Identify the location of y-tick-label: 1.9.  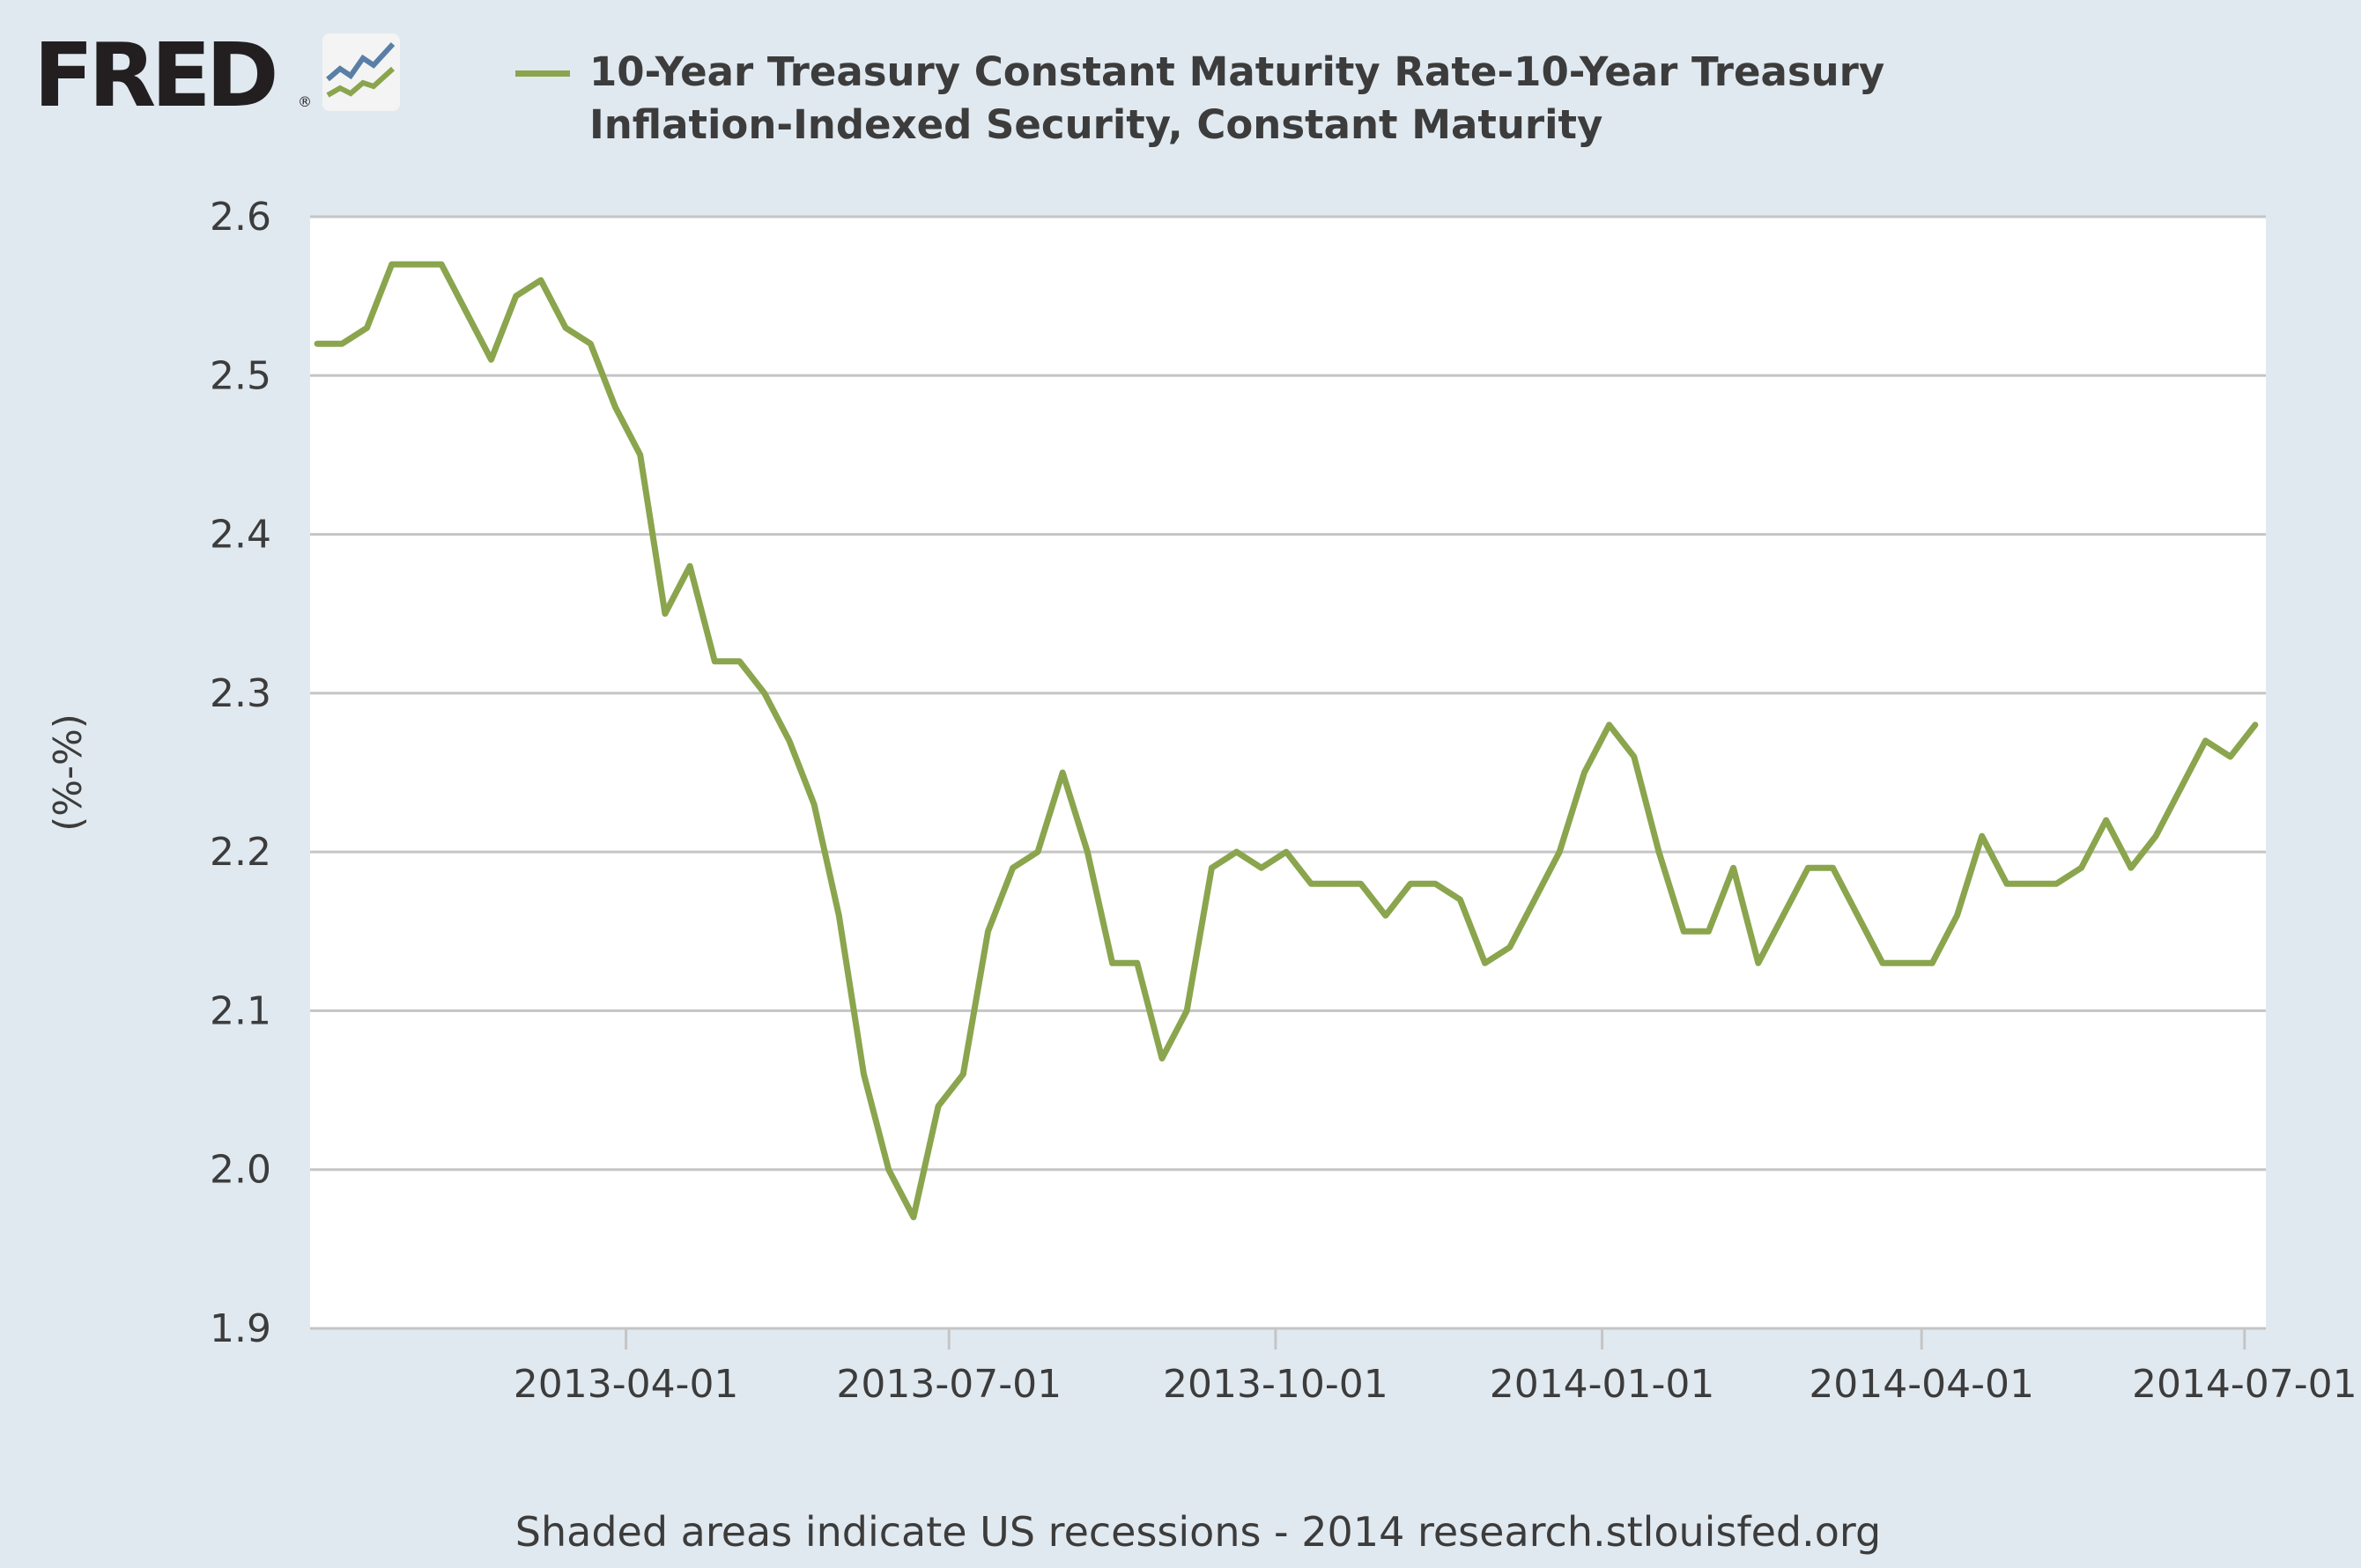
(240, 1328).